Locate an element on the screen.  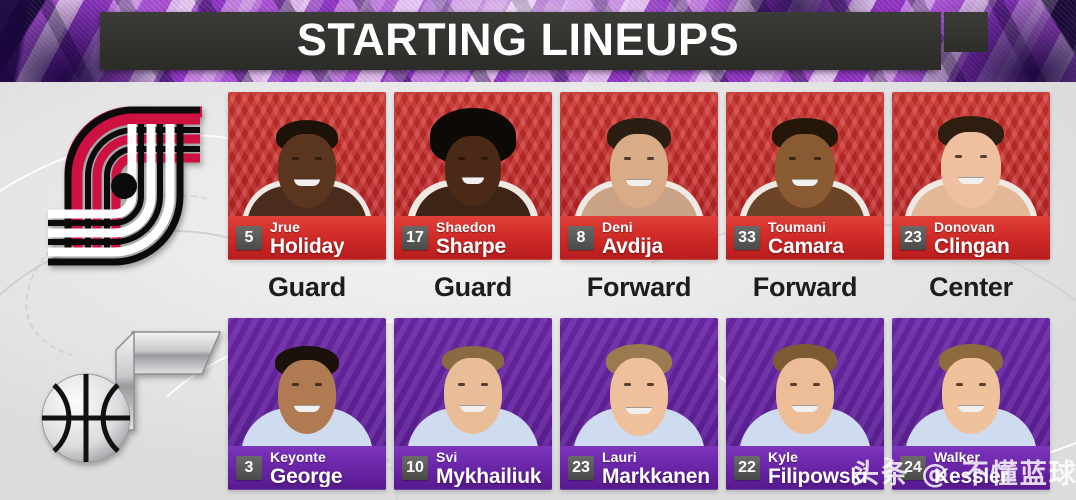
player-nameplate: 17 Shaedon Sharpe is located at coordinates (473, 238).